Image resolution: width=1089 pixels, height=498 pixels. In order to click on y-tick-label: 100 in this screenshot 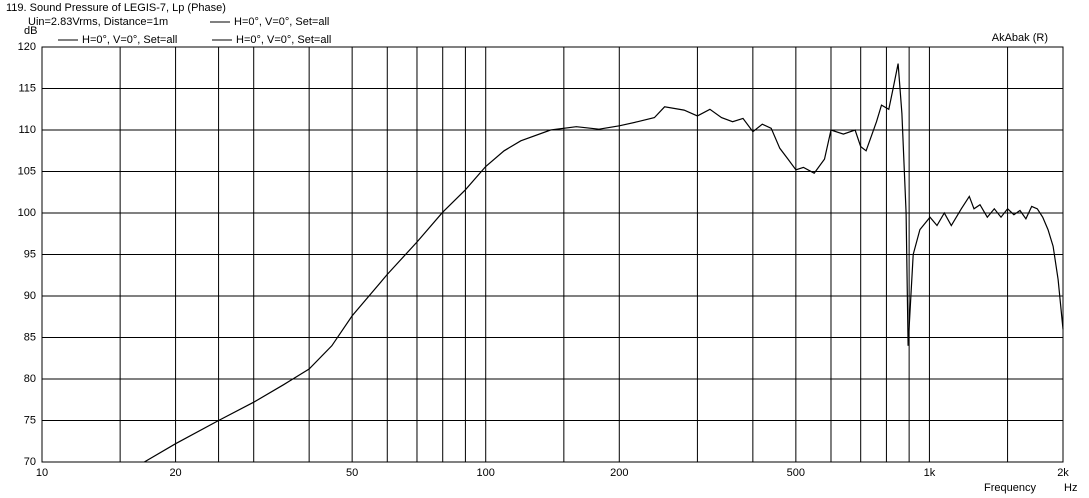, I will do `click(27, 213)`.